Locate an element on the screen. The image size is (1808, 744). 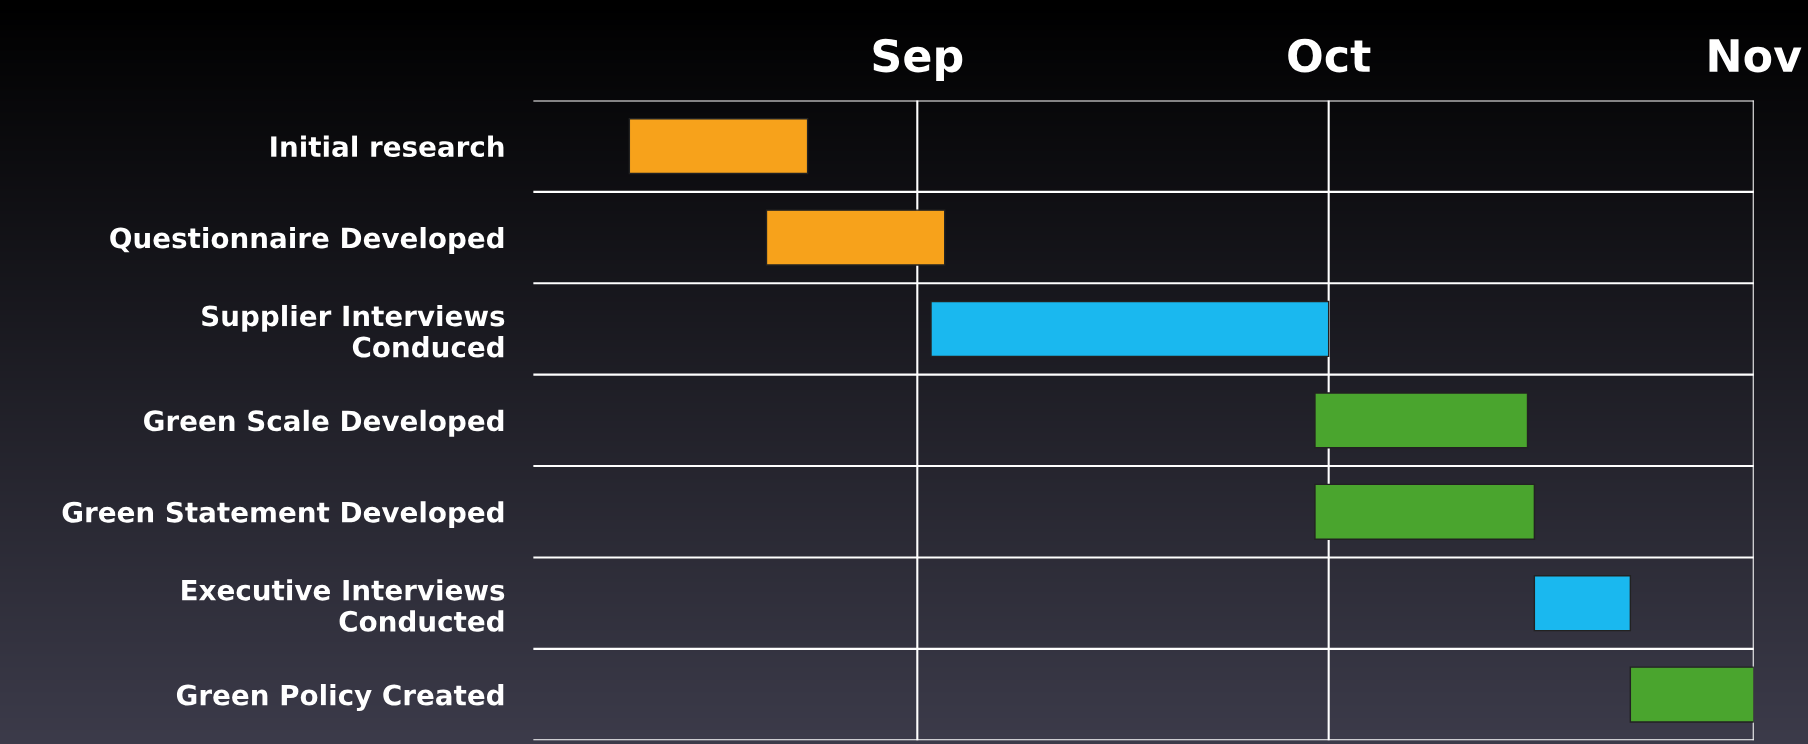
y-tick-label: Initial research is located at coordinates (387, 146).